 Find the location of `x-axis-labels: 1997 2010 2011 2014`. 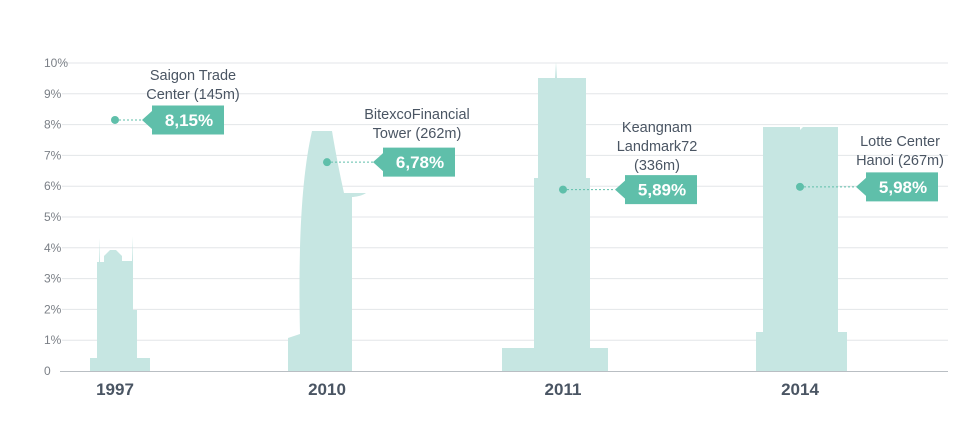

x-axis-labels: 1997 2010 2011 2014 is located at coordinates (457, 389).